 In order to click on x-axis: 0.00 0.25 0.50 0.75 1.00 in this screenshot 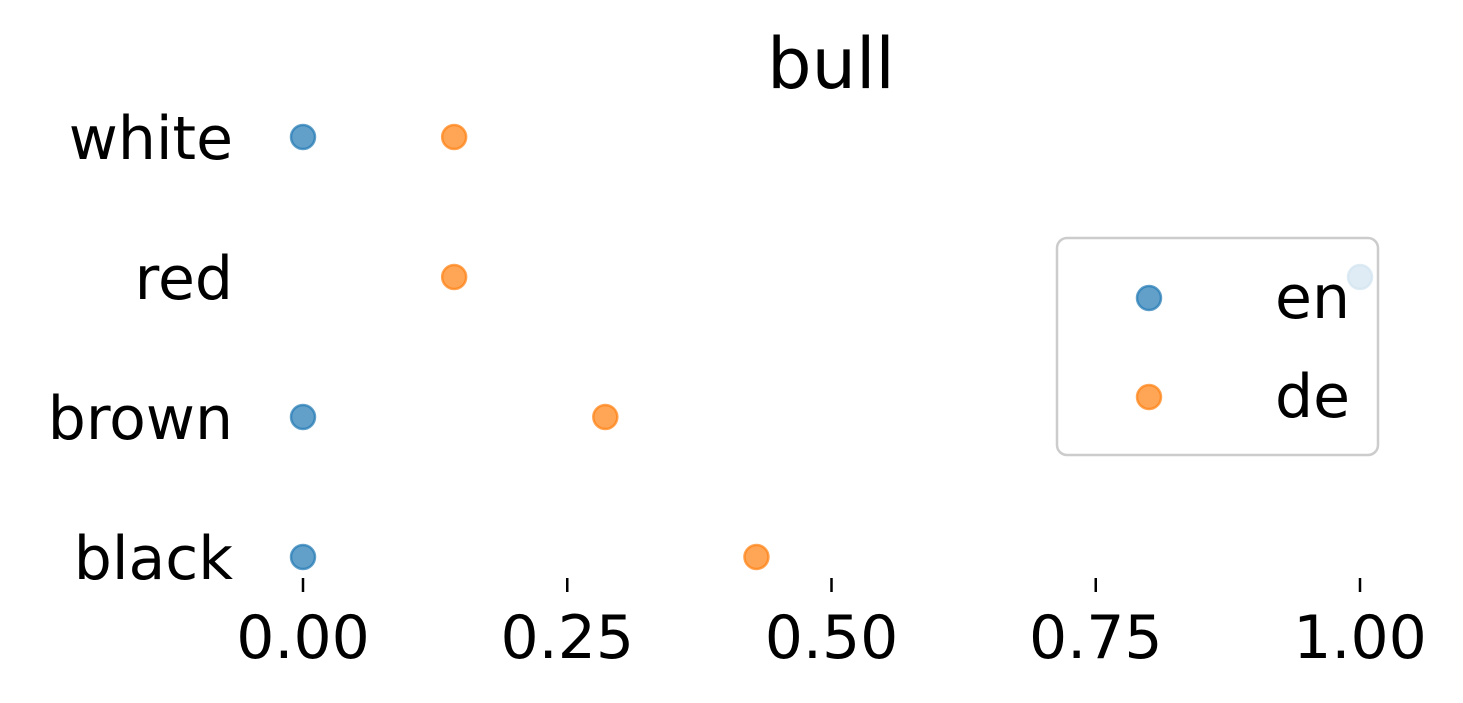, I will do `click(831, 625)`.